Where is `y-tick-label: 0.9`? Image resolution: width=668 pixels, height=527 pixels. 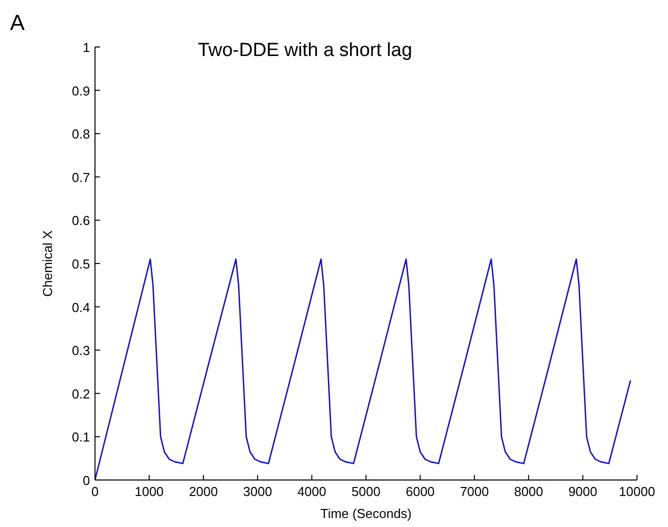 y-tick-label: 0.9 is located at coordinates (81, 90).